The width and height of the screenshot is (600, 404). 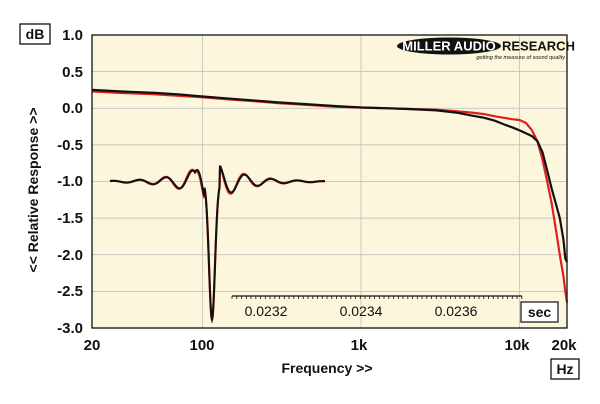 What do you see at coordinates (331, 345) in the screenshot?
I see `x-tick-labels: 20 100 1k 10k 20k` at bounding box center [331, 345].